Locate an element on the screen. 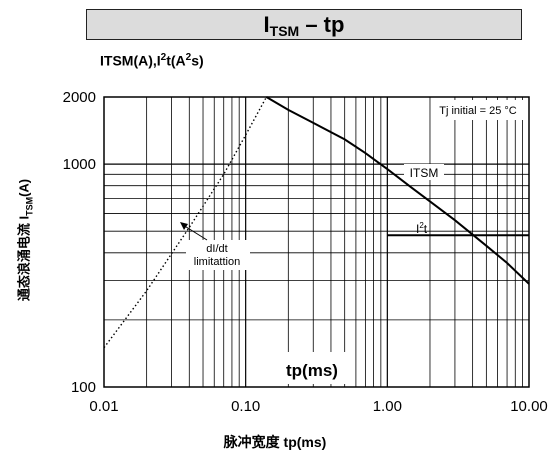  condition-label-backdrop is located at coordinates (479, 110).